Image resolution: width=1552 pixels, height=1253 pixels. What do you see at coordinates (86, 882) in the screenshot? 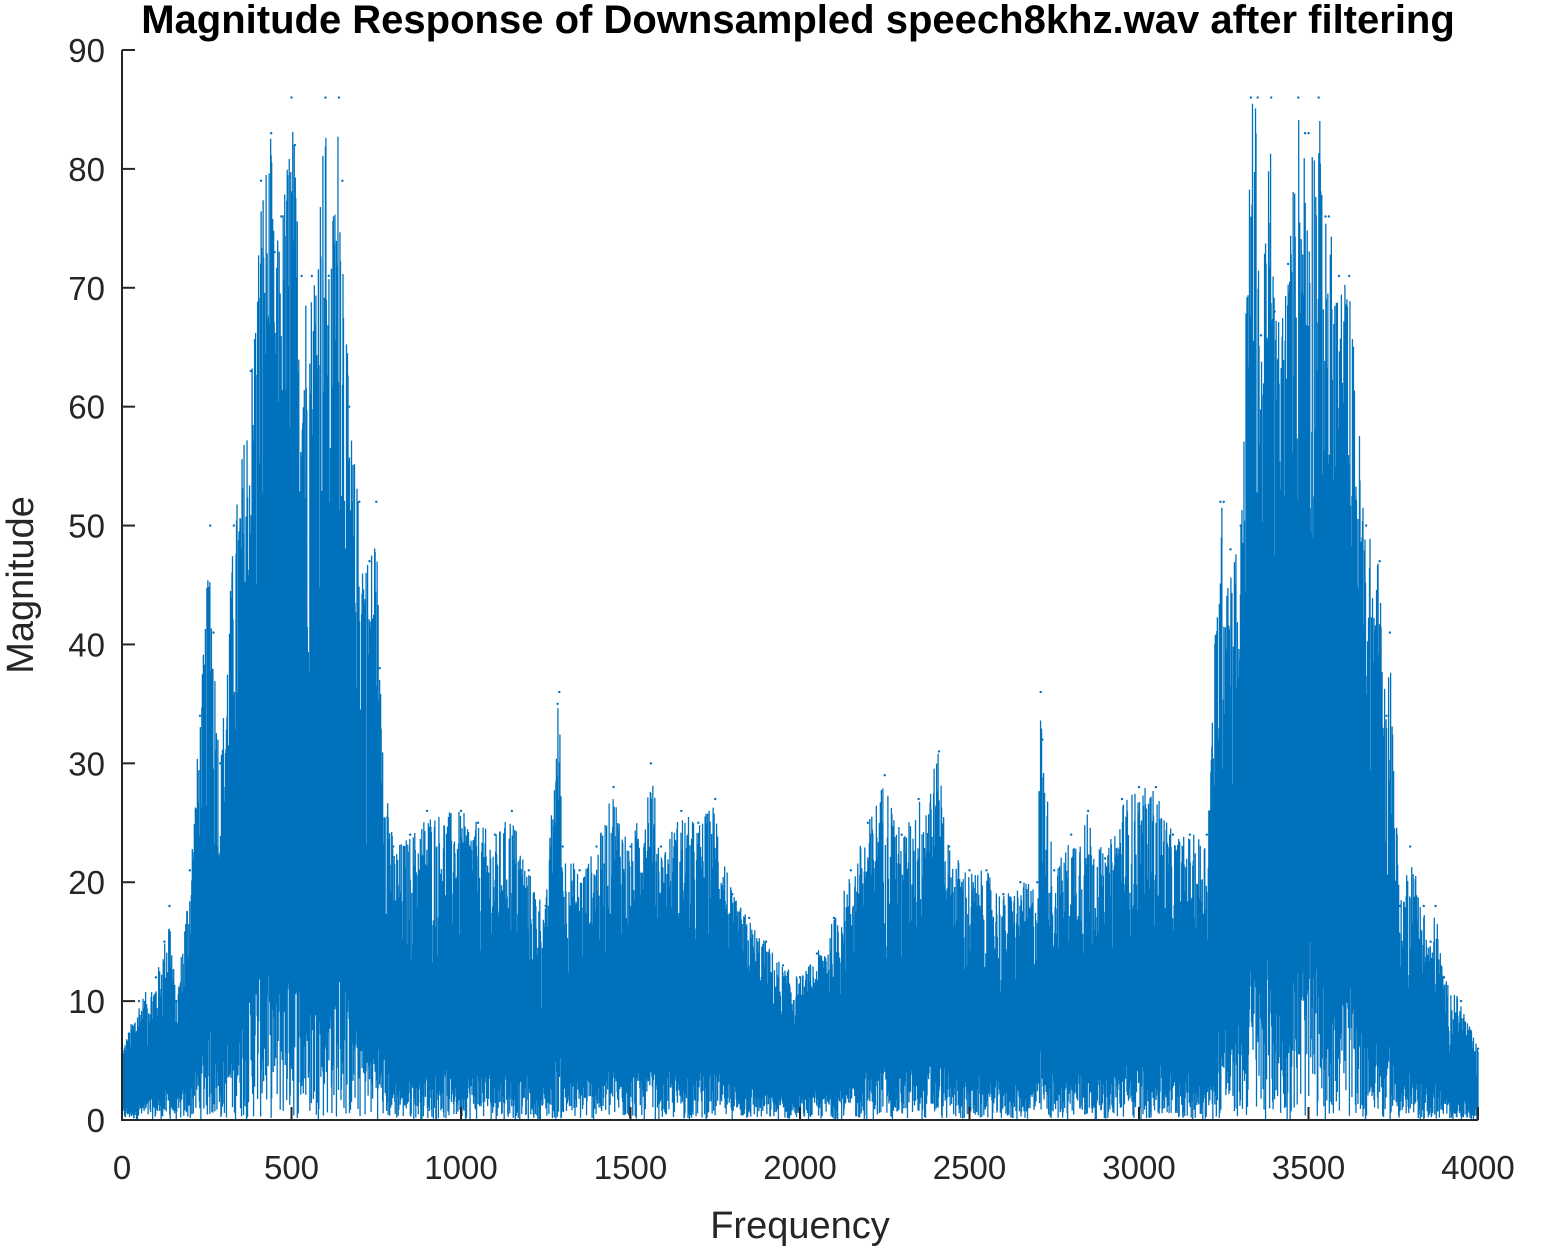
I see `y-tick-label: 20` at bounding box center [86, 882].